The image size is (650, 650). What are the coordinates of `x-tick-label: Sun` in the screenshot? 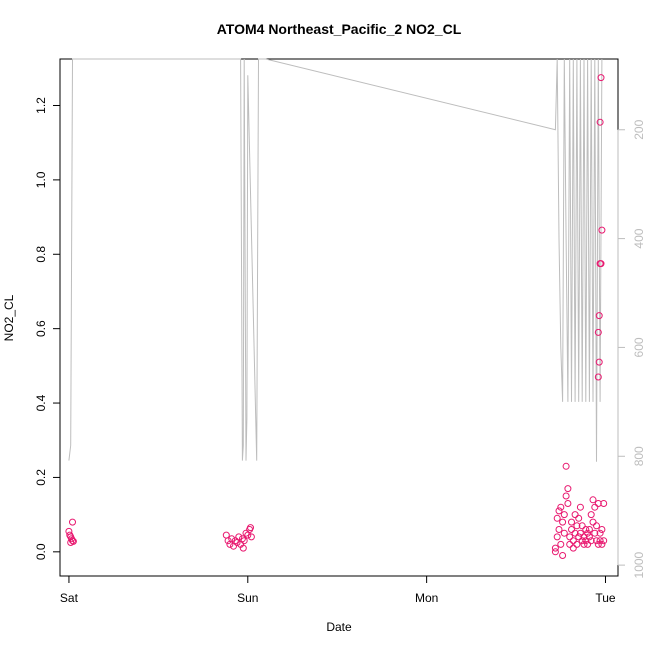 It's located at (247, 598).